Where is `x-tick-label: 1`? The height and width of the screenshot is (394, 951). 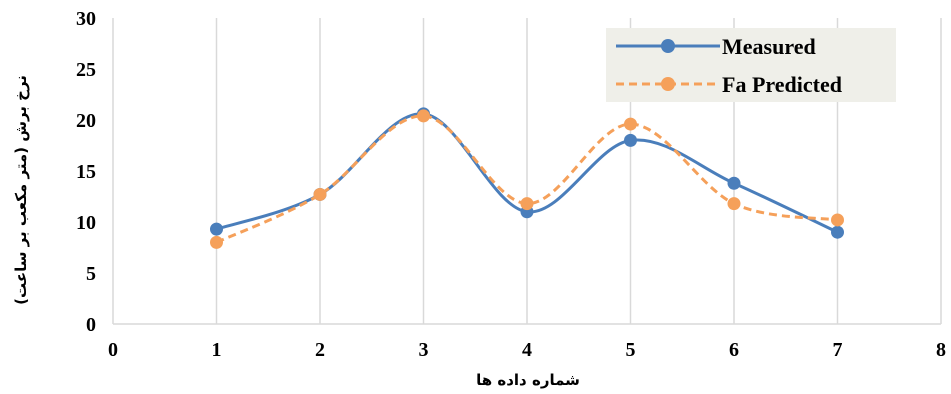 x-tick-label: 1 is located at coordinates (217, 350).